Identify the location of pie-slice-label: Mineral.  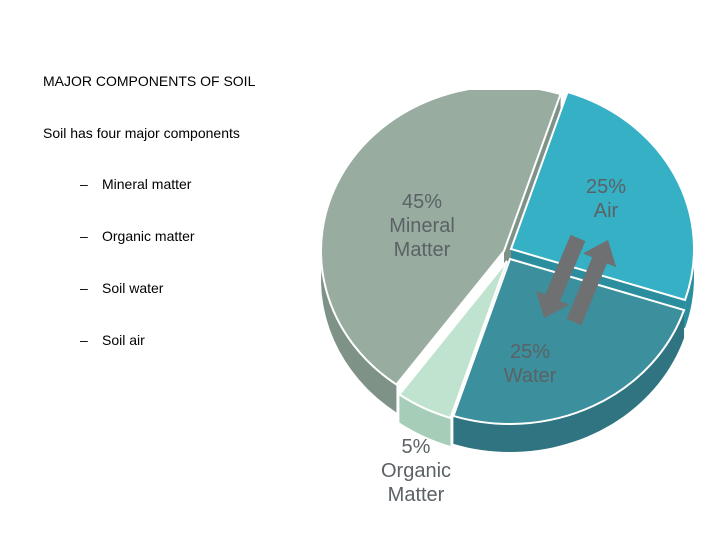
(422, 226).